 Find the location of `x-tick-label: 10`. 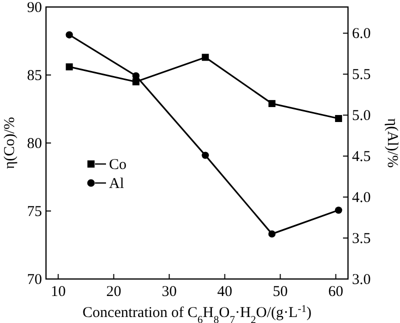

x-tick-label: 10 is located at coordinates (58, 292).